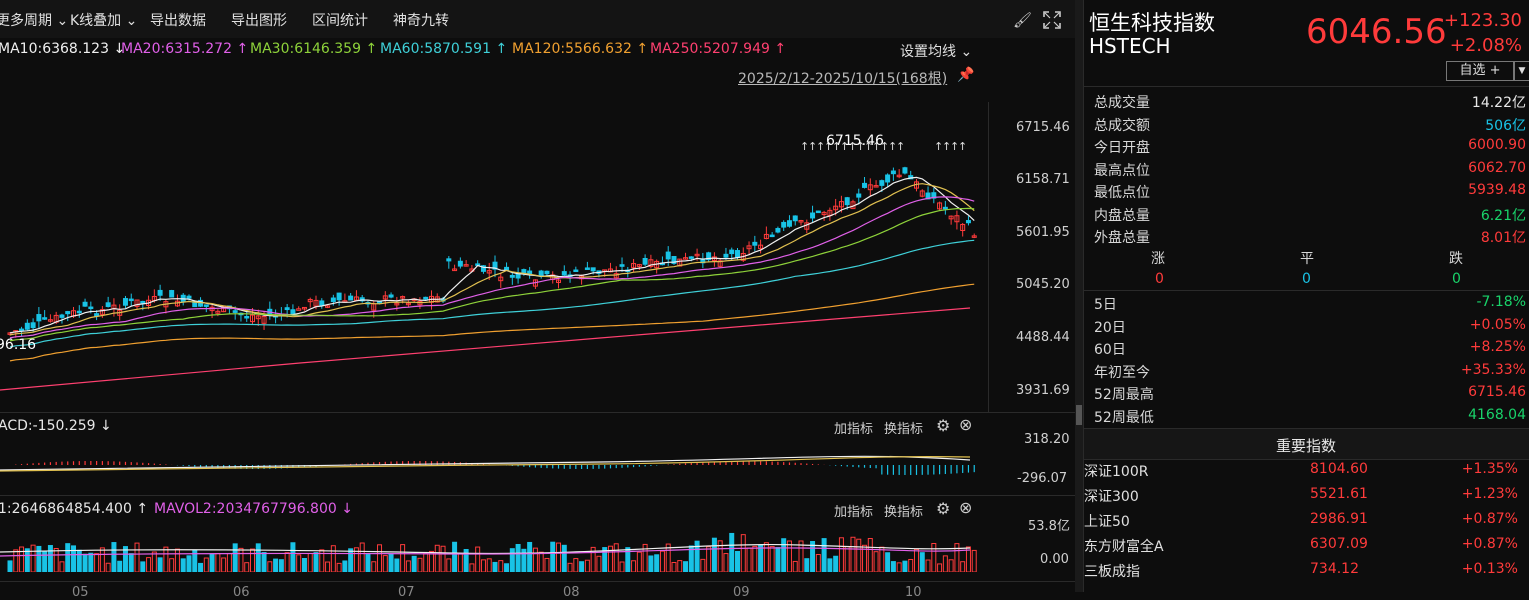  I want to click on price-tick: 6158.71, so click(1043, 179).